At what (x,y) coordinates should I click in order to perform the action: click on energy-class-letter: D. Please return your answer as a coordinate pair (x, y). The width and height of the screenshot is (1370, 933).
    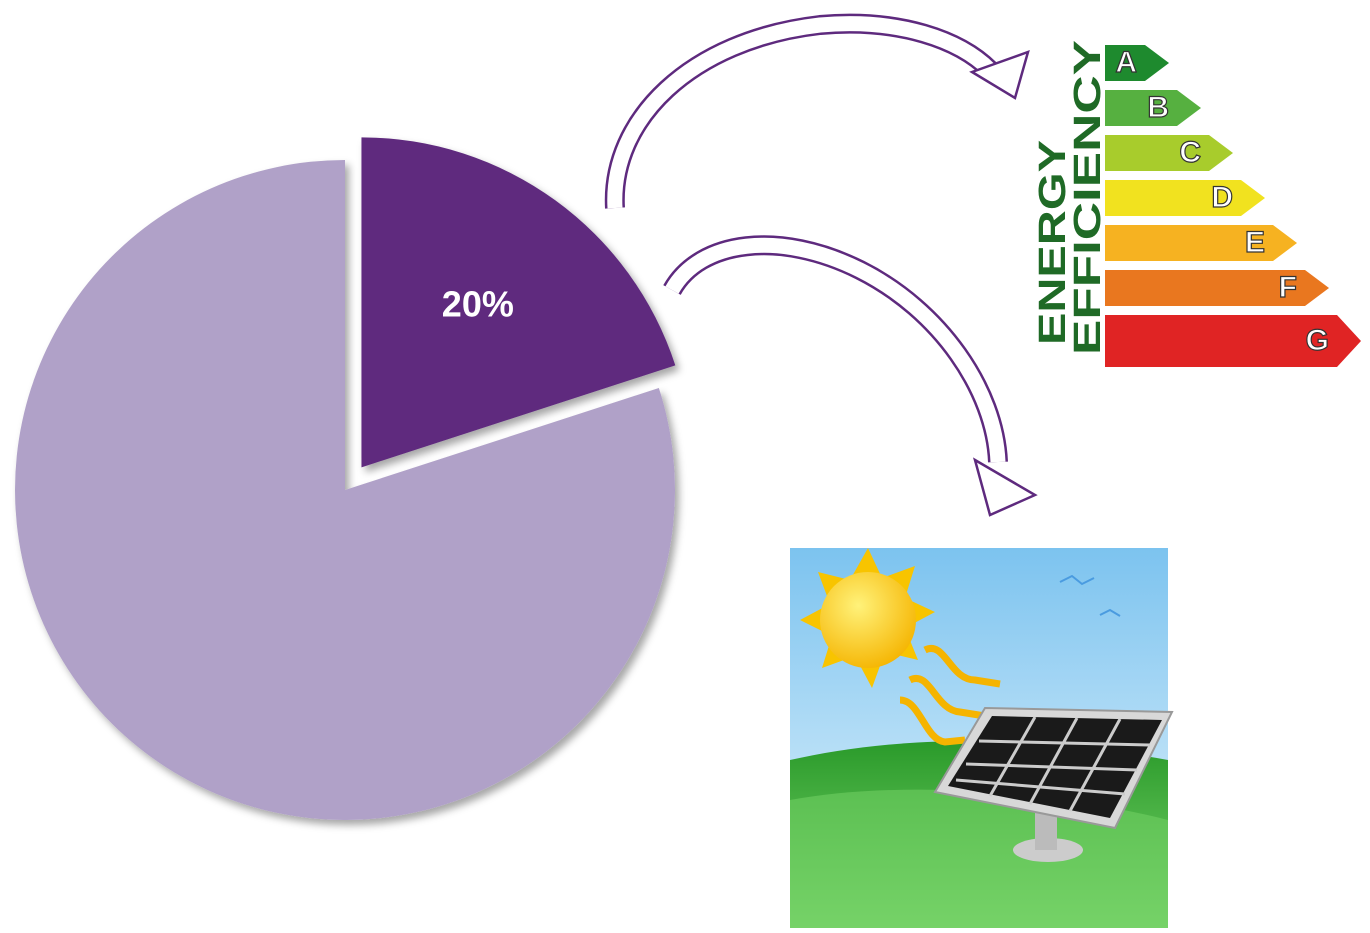
    Looking at the image, I should click on (1222, 197).